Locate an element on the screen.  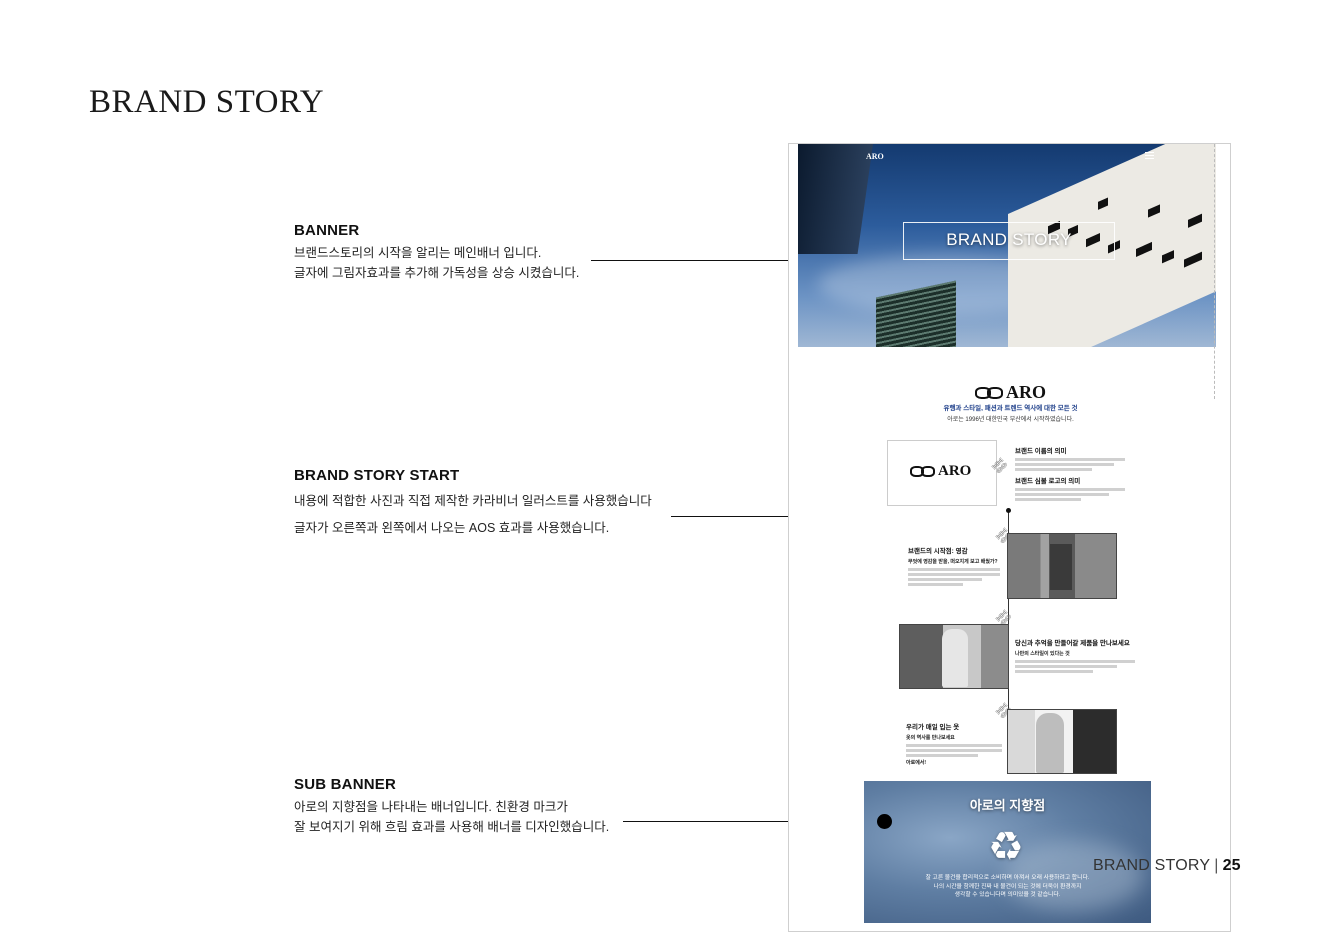
brand-story-start-note-line-2: 글자가 오른쪽과 왼쪽에서 나오는 AOS 효과를 사용했습니다. is located at coordinates (452, 528).